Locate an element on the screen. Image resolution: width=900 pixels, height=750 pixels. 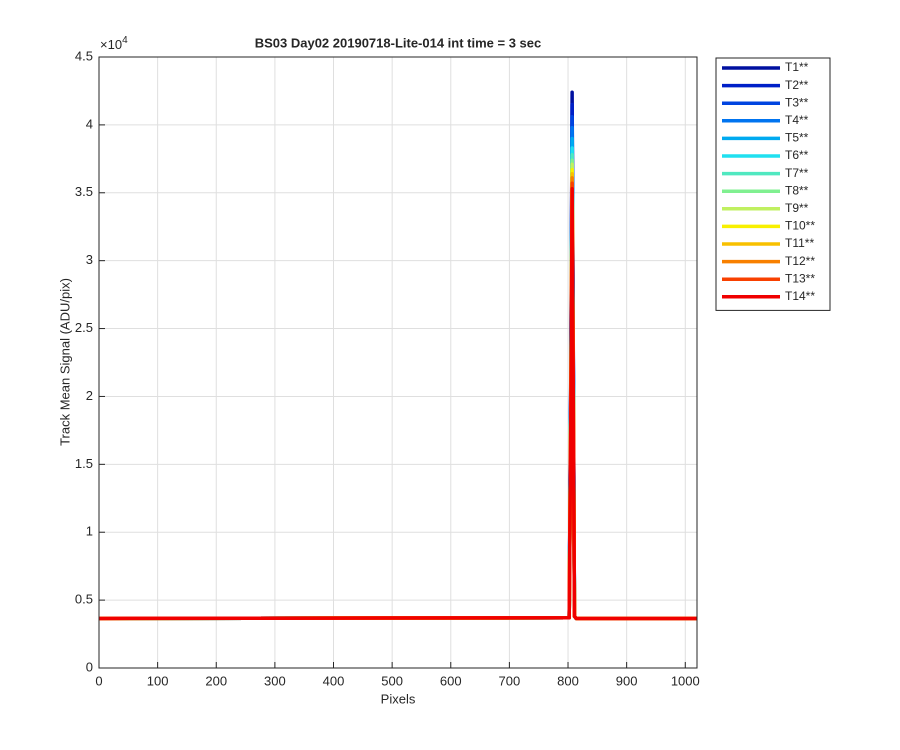
legend-label: T8** is located at coordinates (797, 190).